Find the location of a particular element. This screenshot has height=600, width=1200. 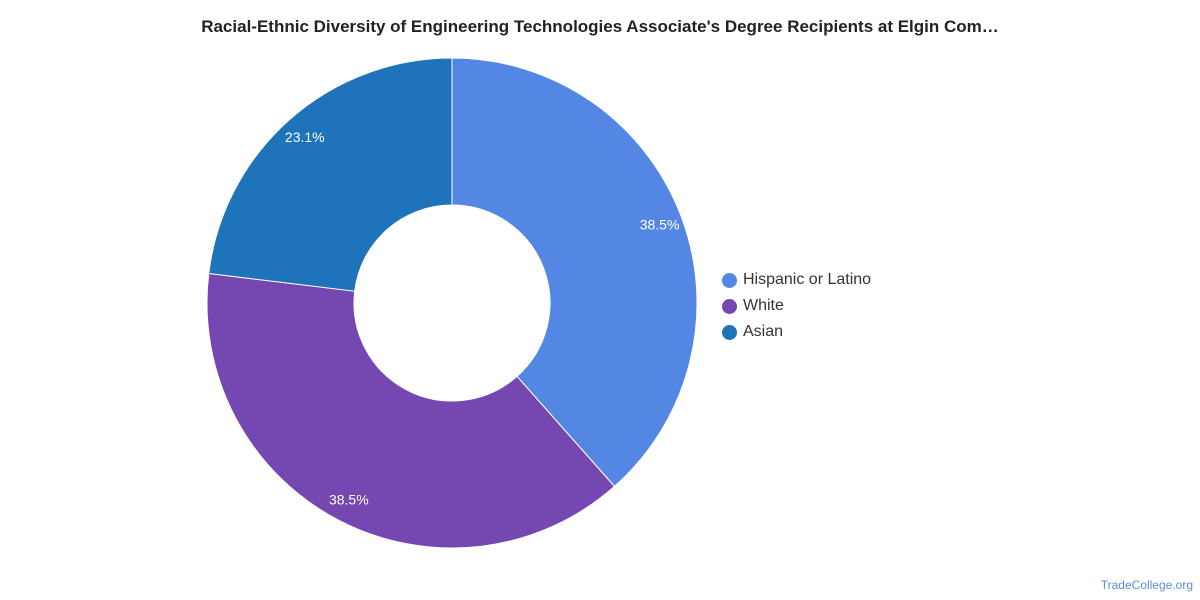

pie-label-white: 38.5% is located at coordinates (349, 500).